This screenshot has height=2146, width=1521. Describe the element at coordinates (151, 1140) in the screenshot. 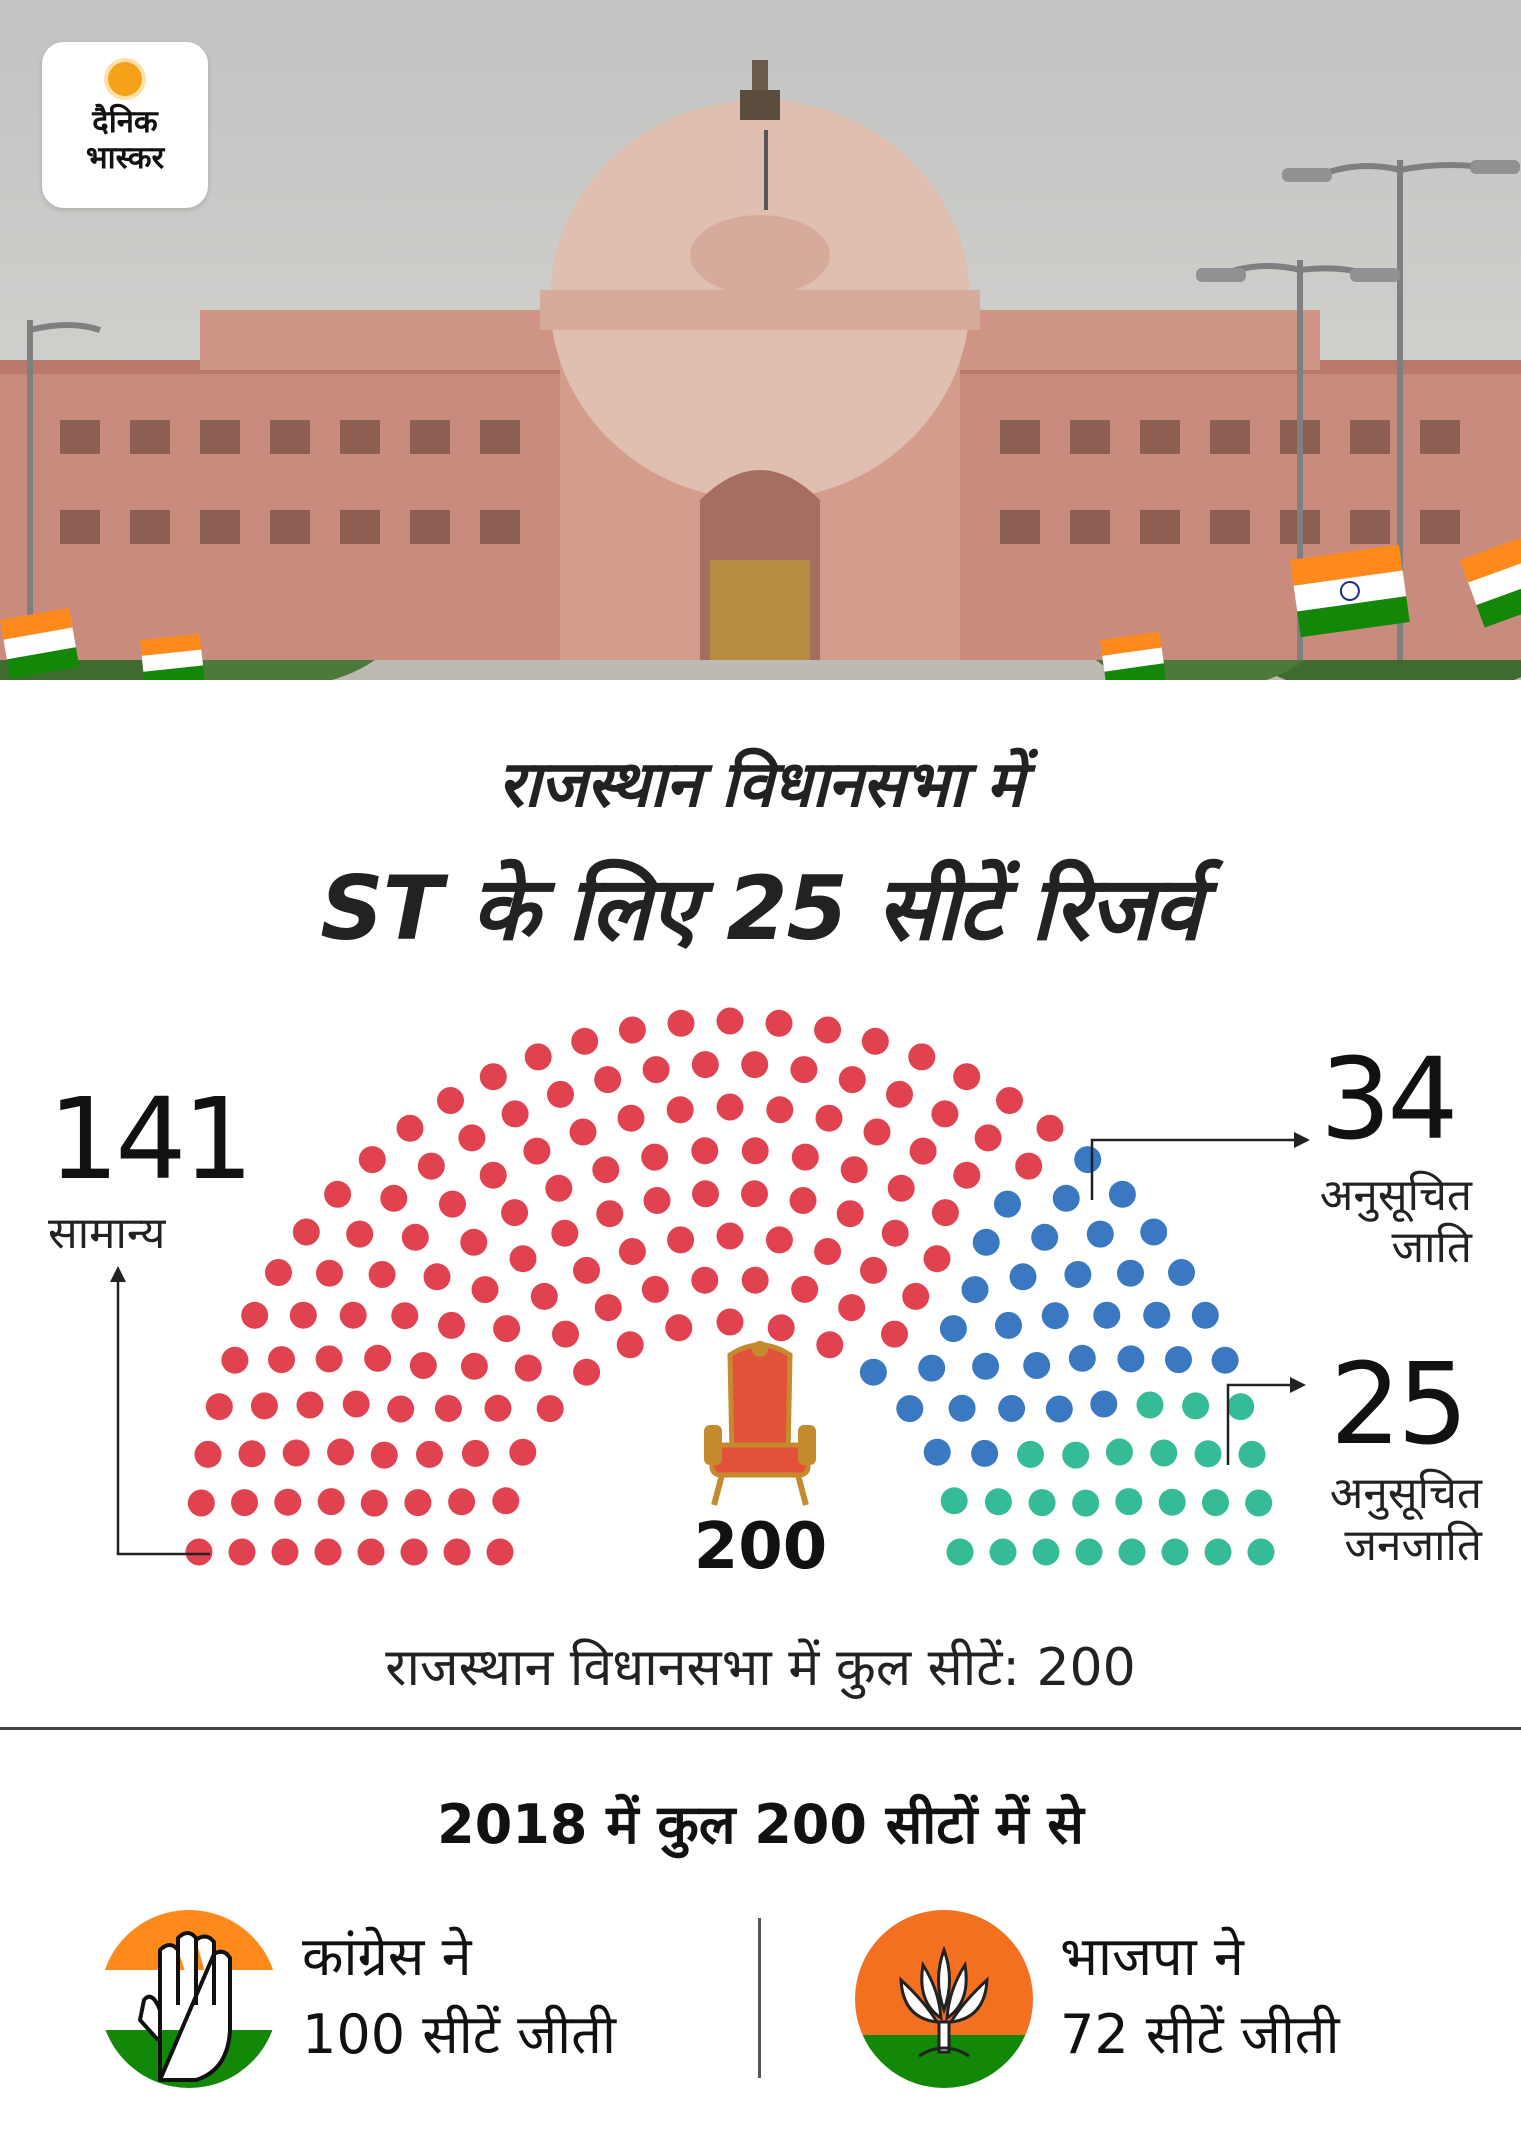

I see `general-seat-count: 141` at that location.